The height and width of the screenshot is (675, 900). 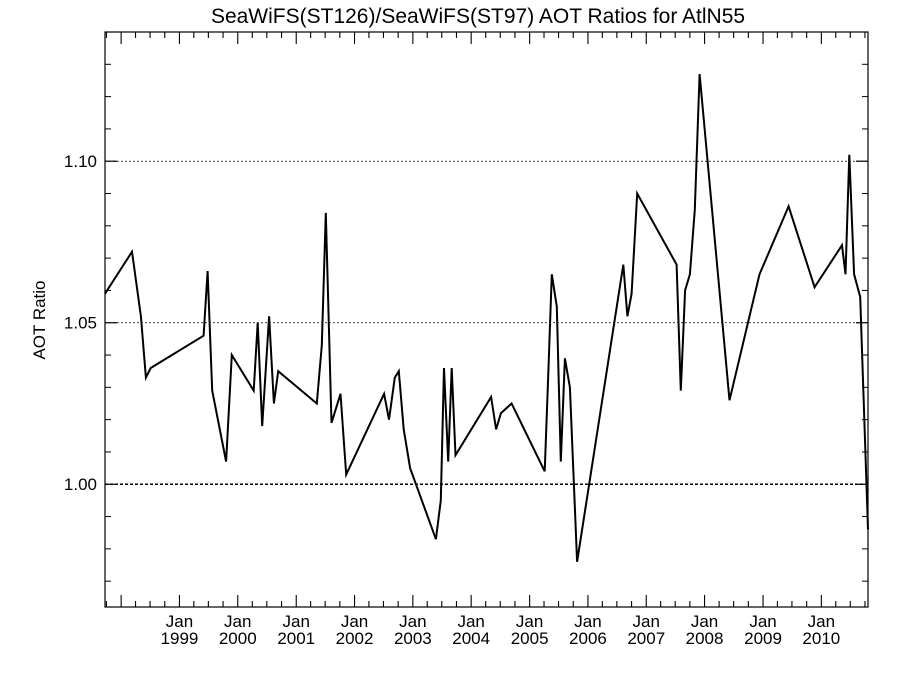 I want to click on x-tick-year: 2005, so click(x=530, y=638).